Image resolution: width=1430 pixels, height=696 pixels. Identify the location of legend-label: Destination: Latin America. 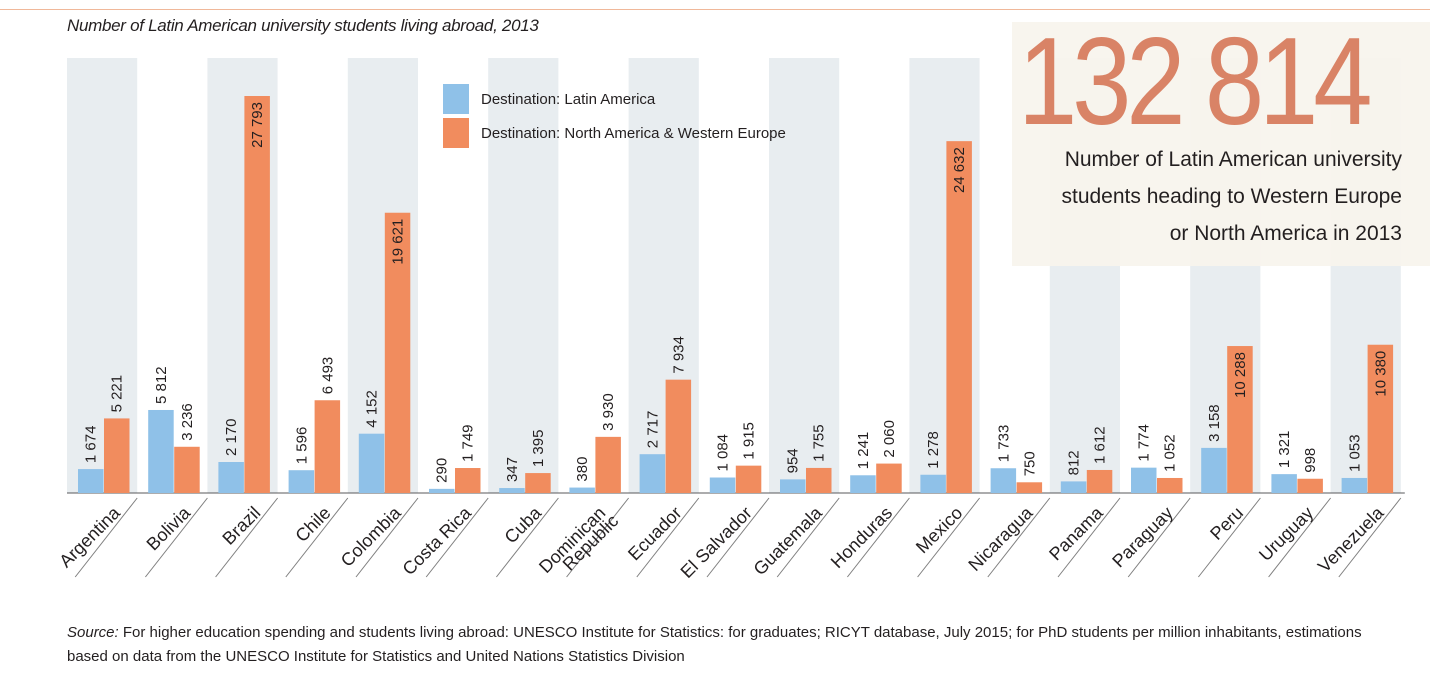
(568, 99).